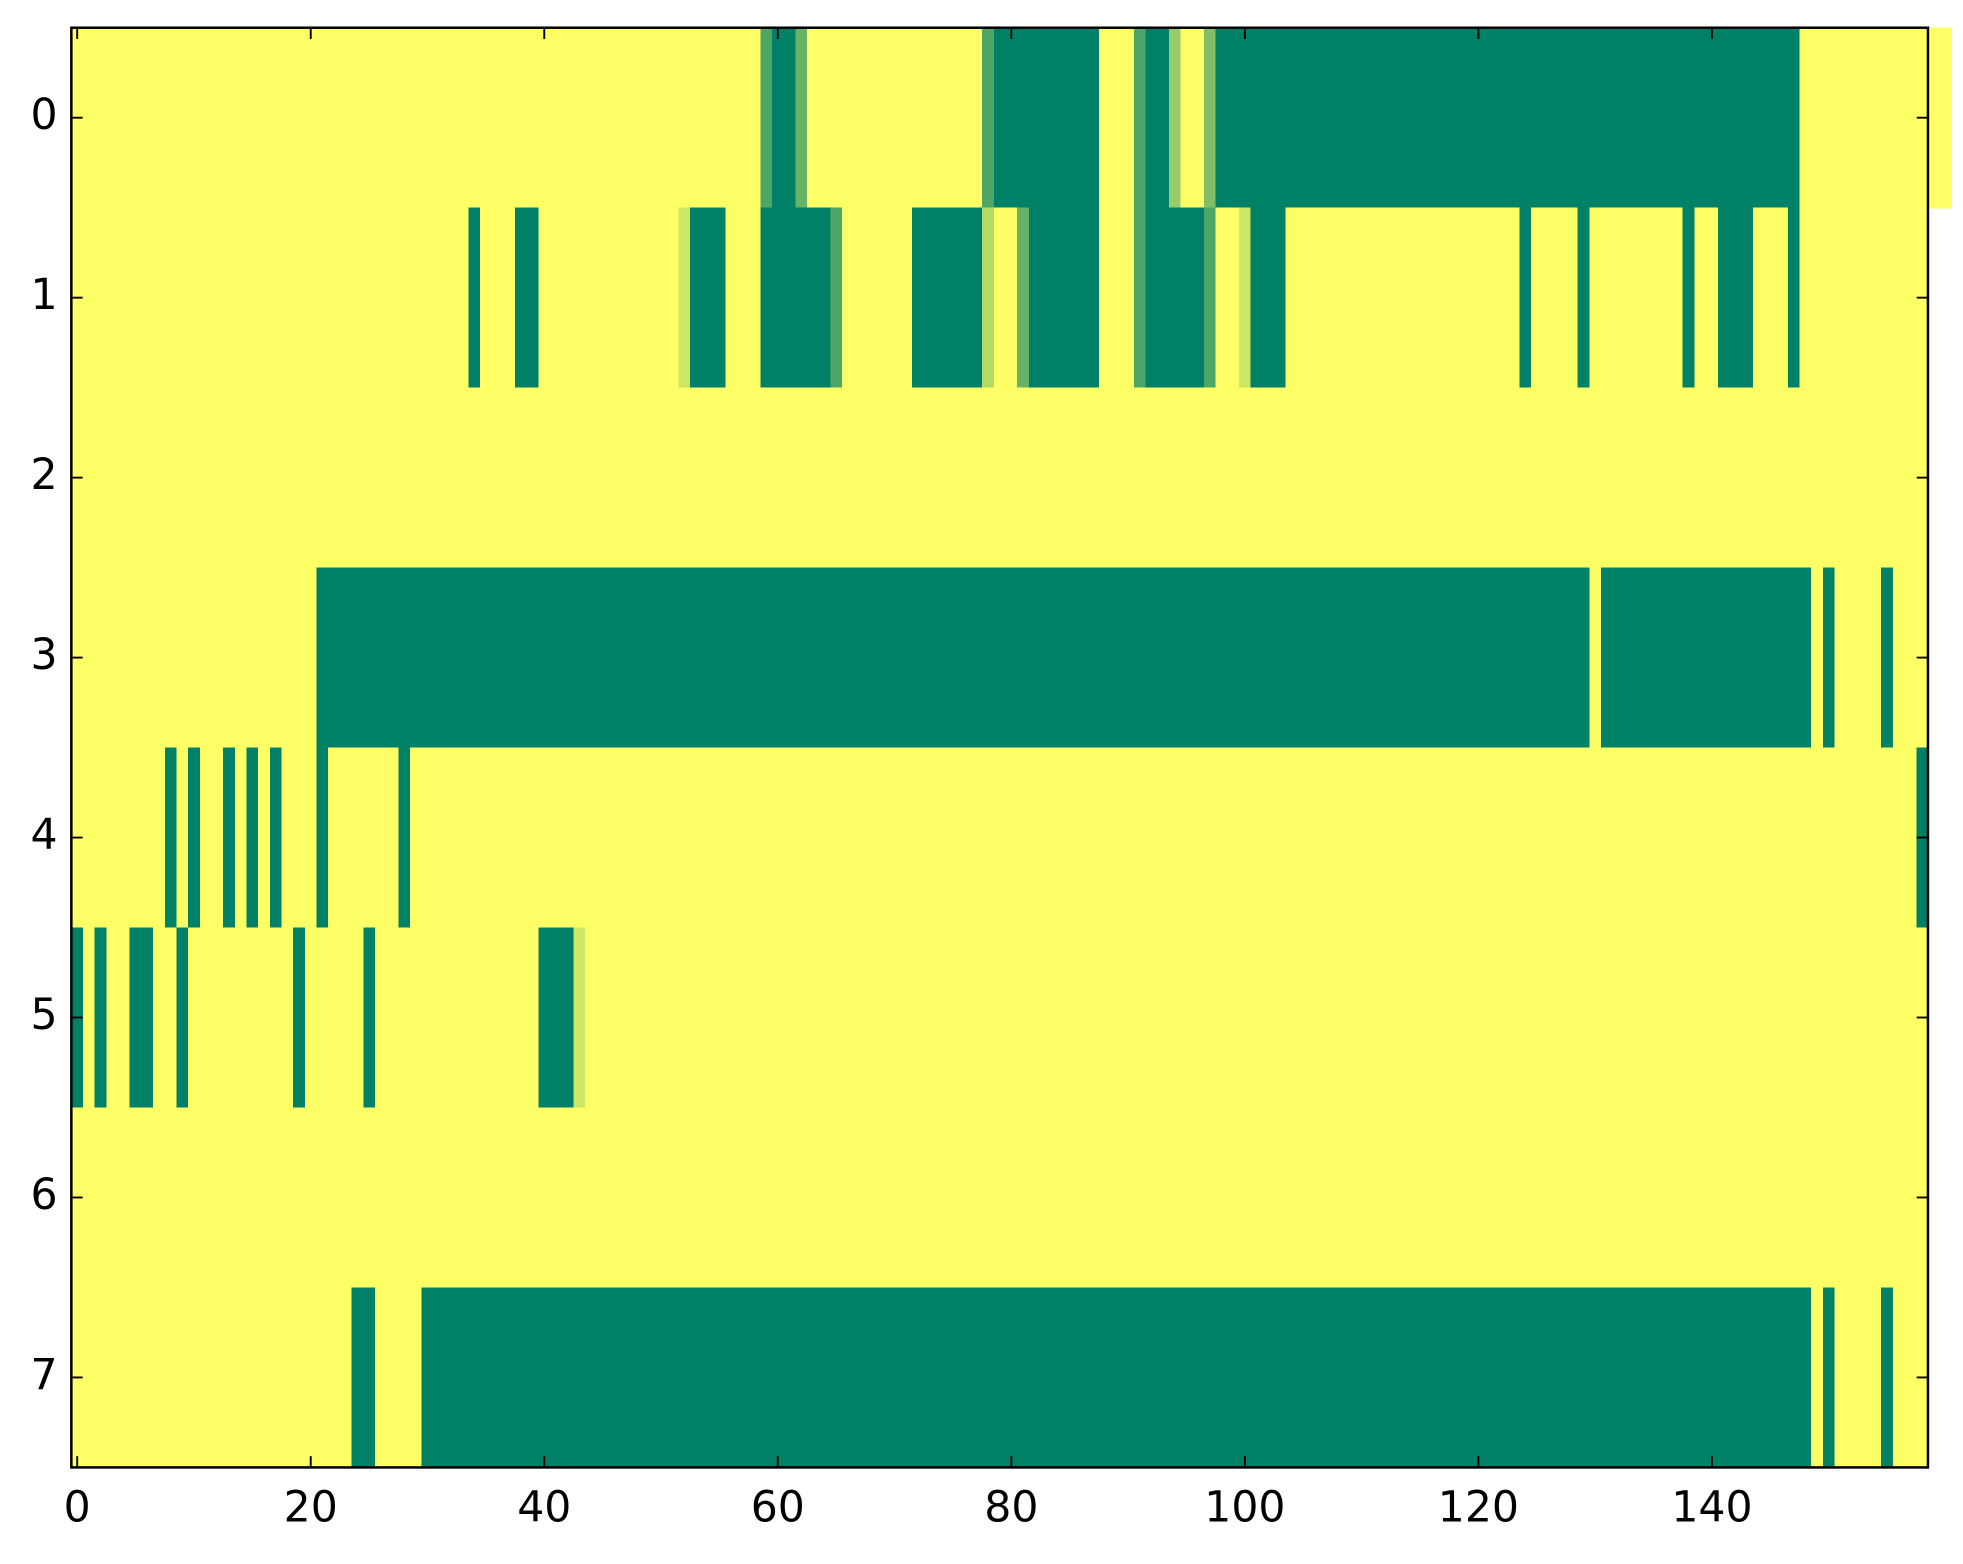 The image size is (1963, 1564). I want to click on x-tick-label: 40, so click(544, 1507).